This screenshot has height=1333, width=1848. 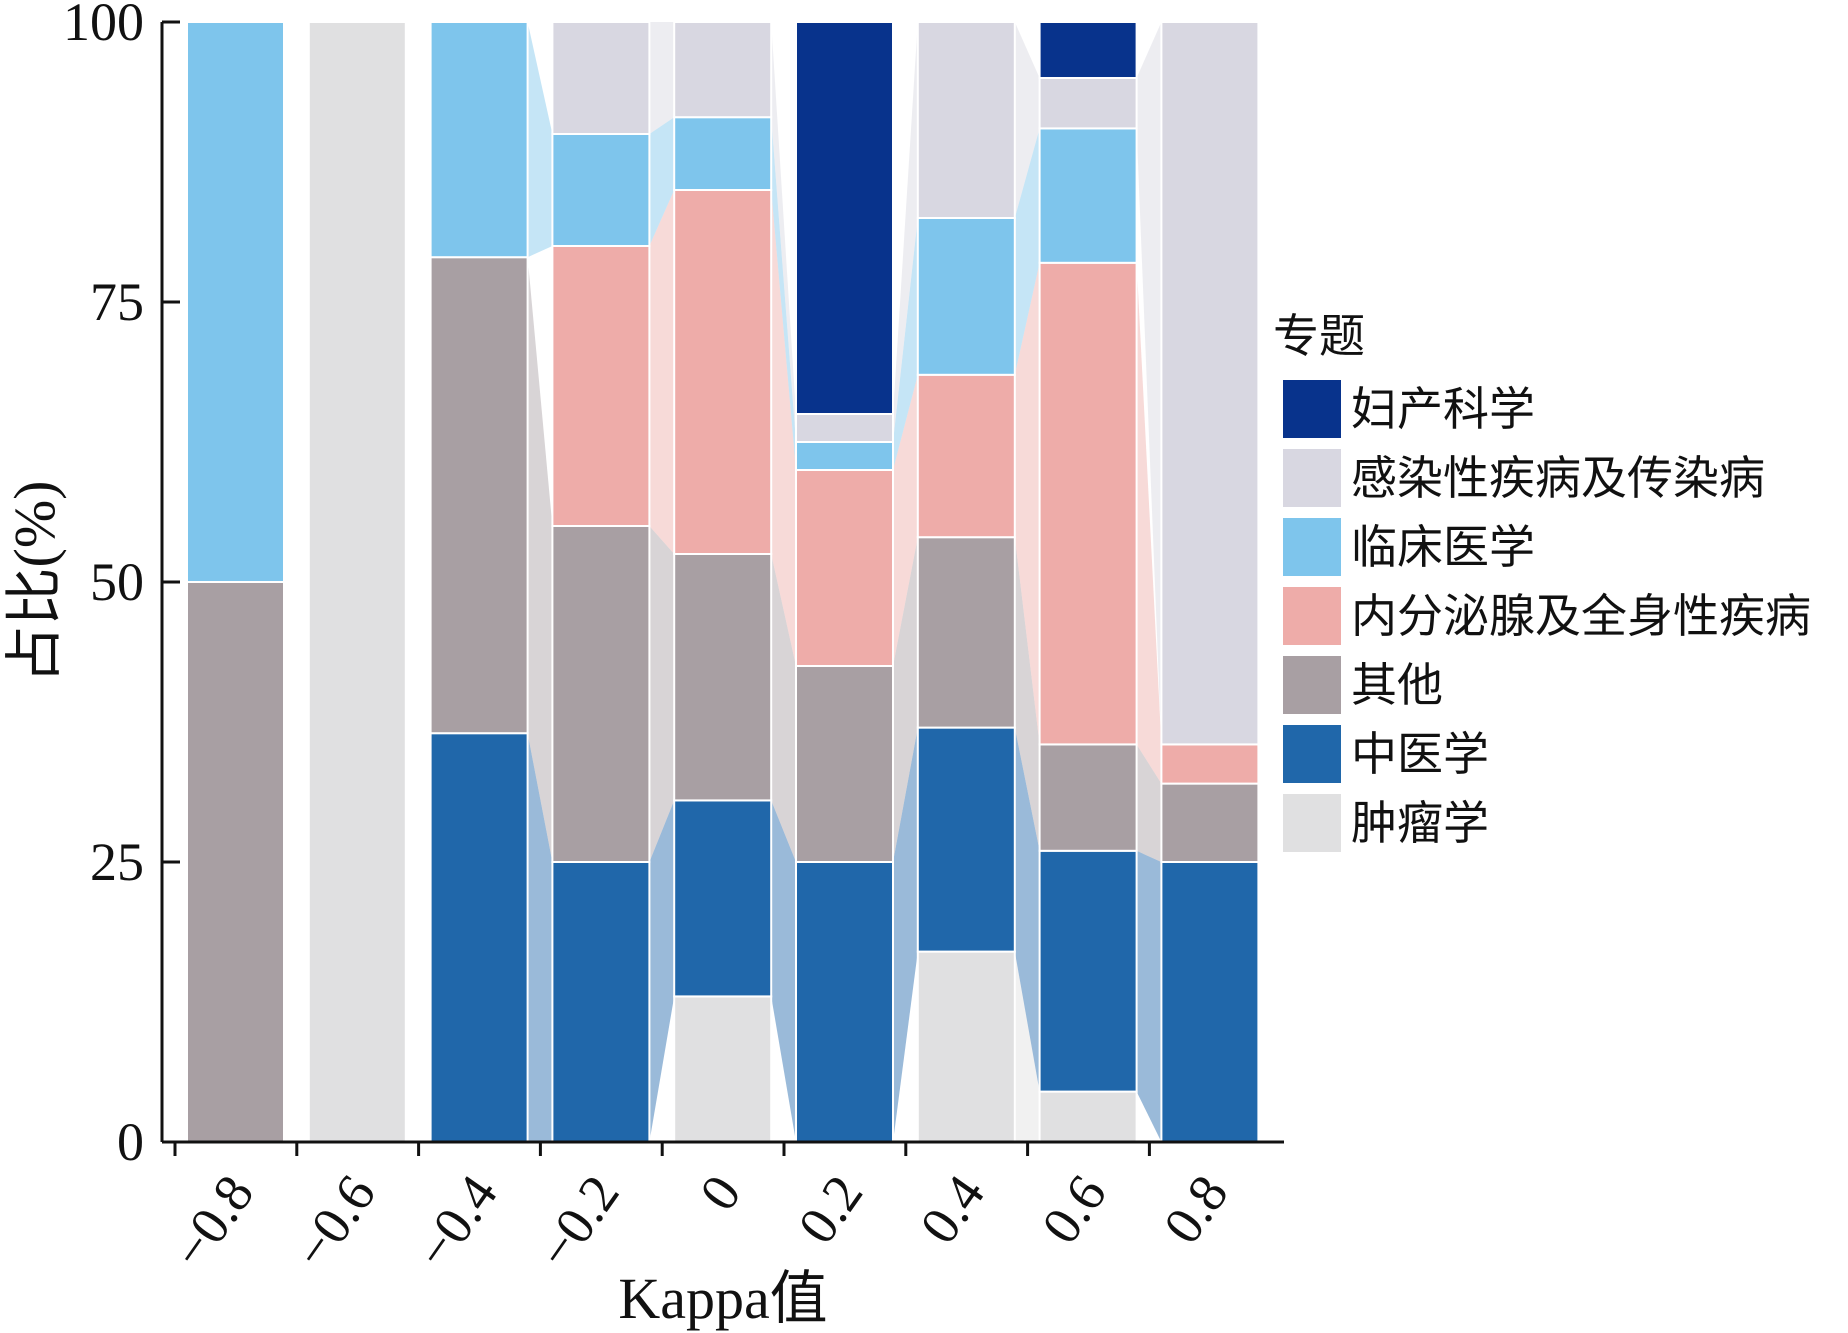 I want to click on y-tick-label: 100, so click(x=103, y=26).